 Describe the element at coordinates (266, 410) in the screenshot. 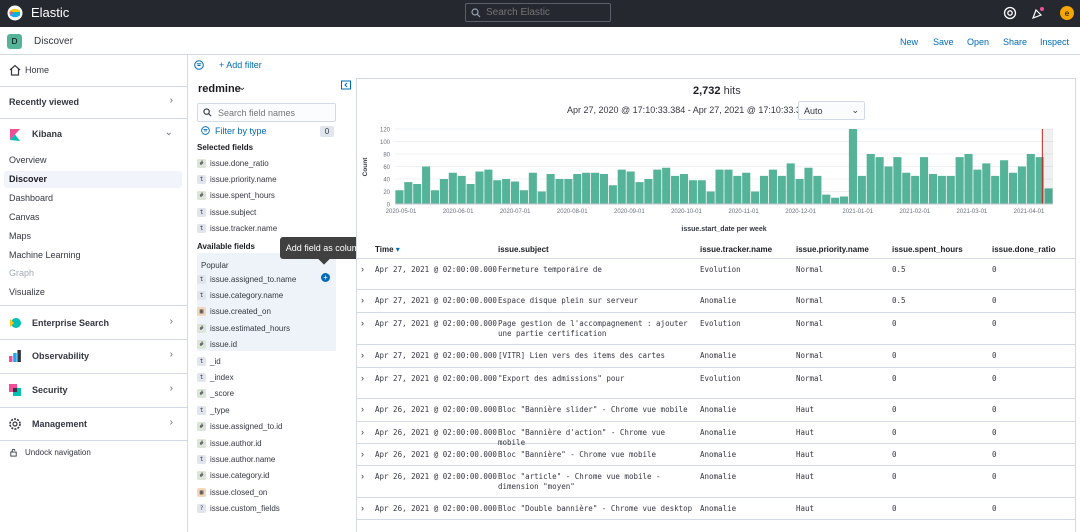

I see `field-item: t _type` at that location.